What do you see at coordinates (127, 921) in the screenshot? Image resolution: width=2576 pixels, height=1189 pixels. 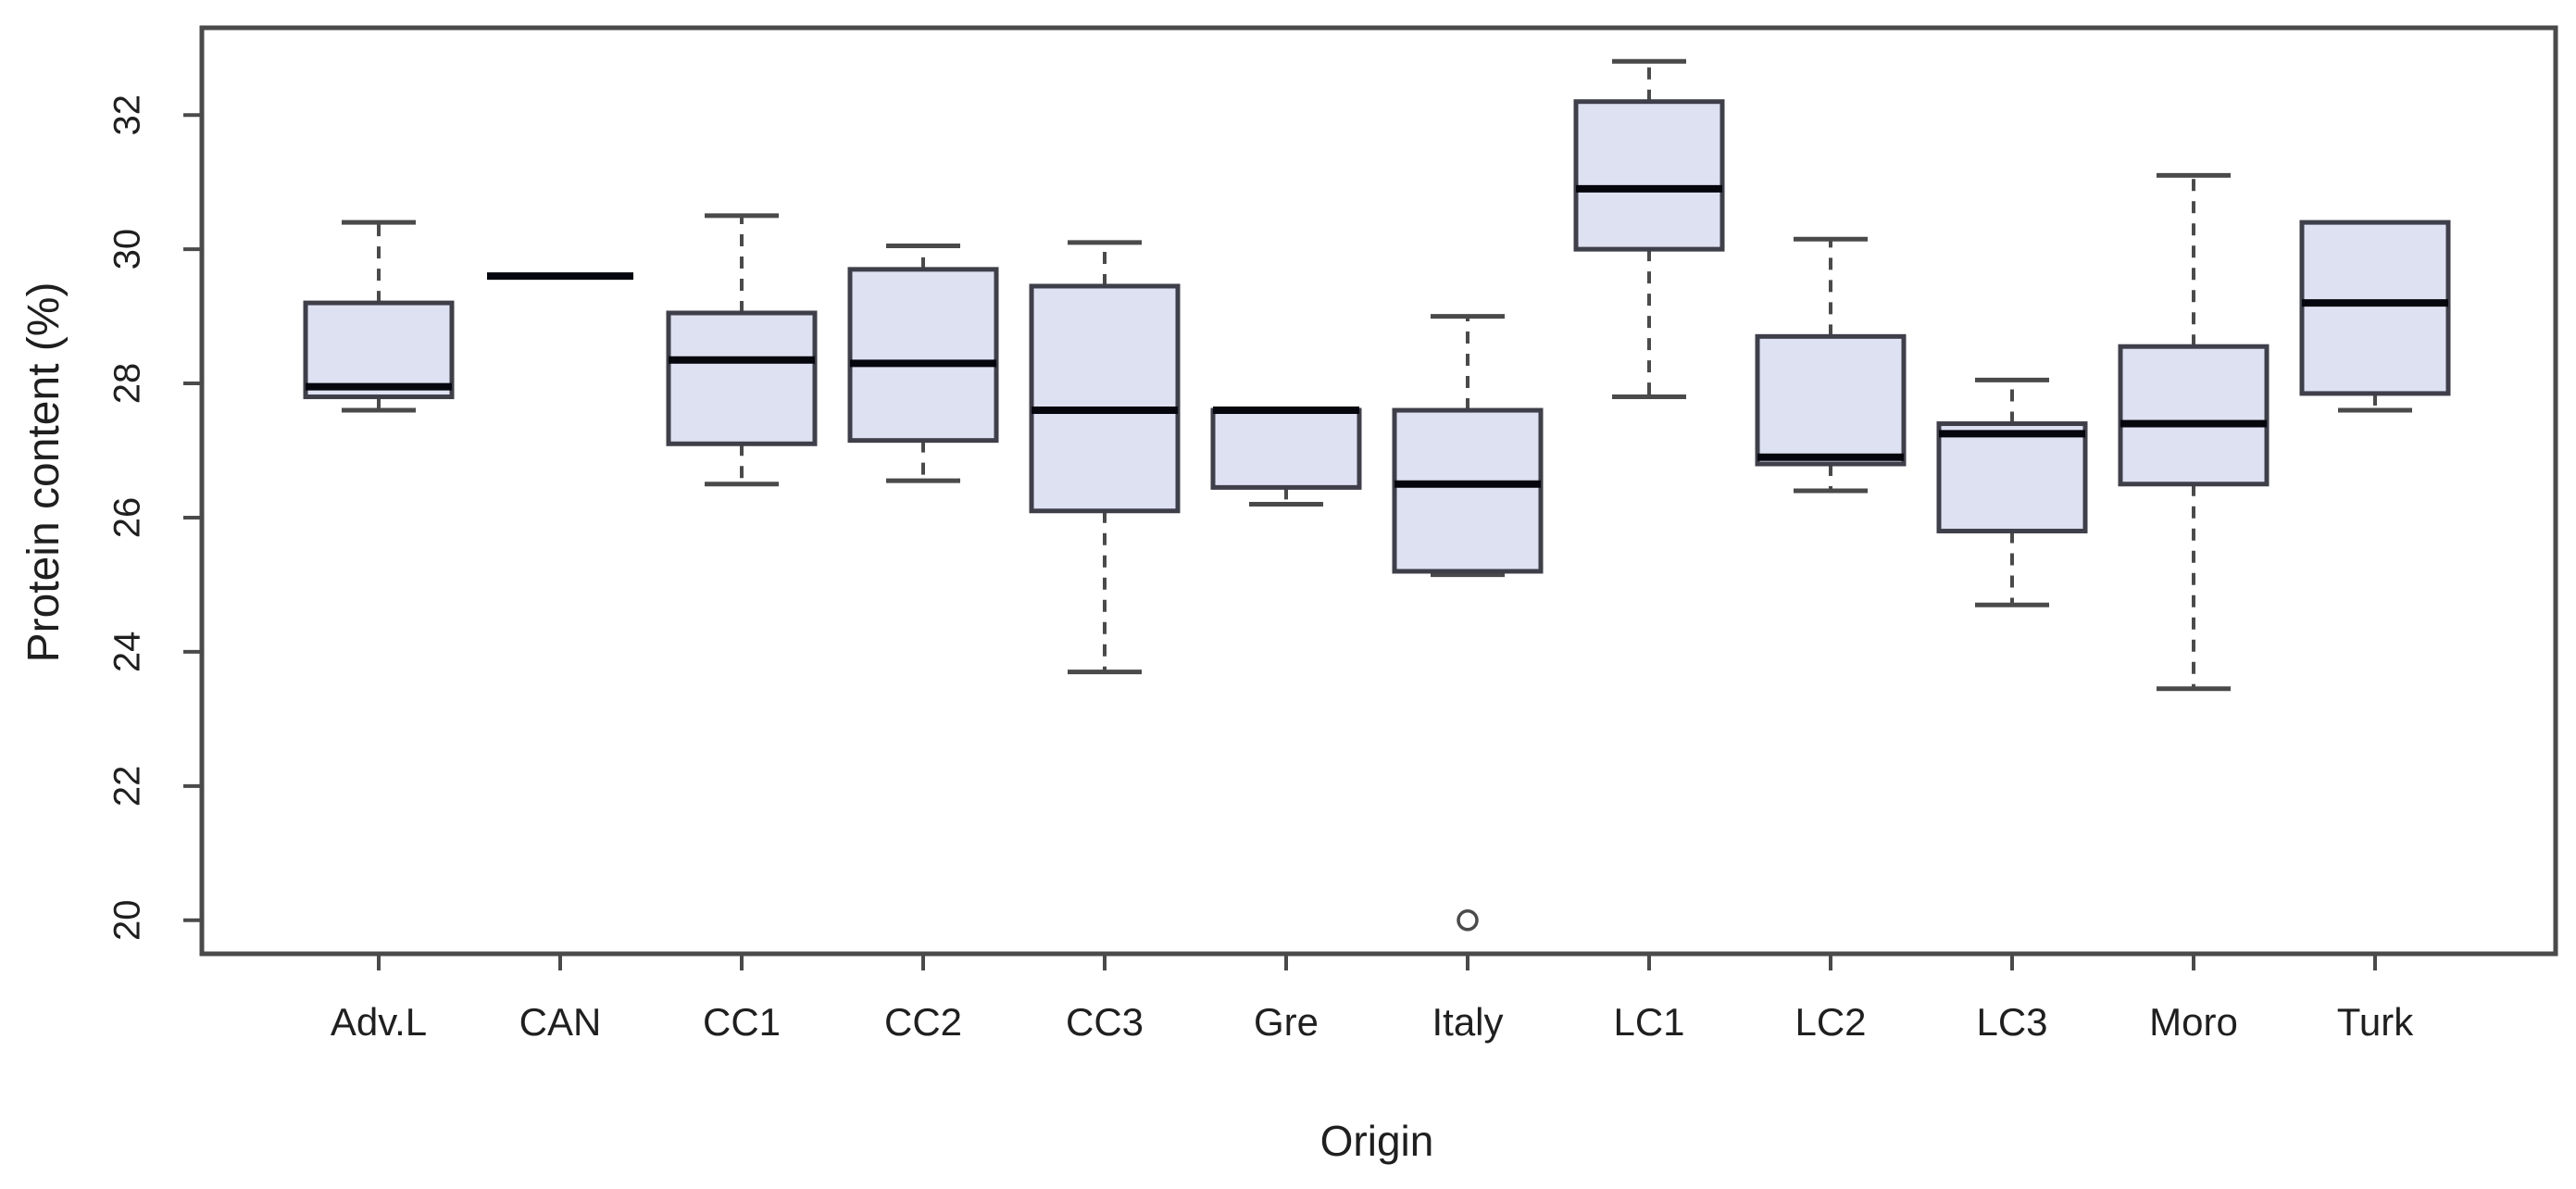 I see `y-tick-label: 20` at bounding box center [127, 921].